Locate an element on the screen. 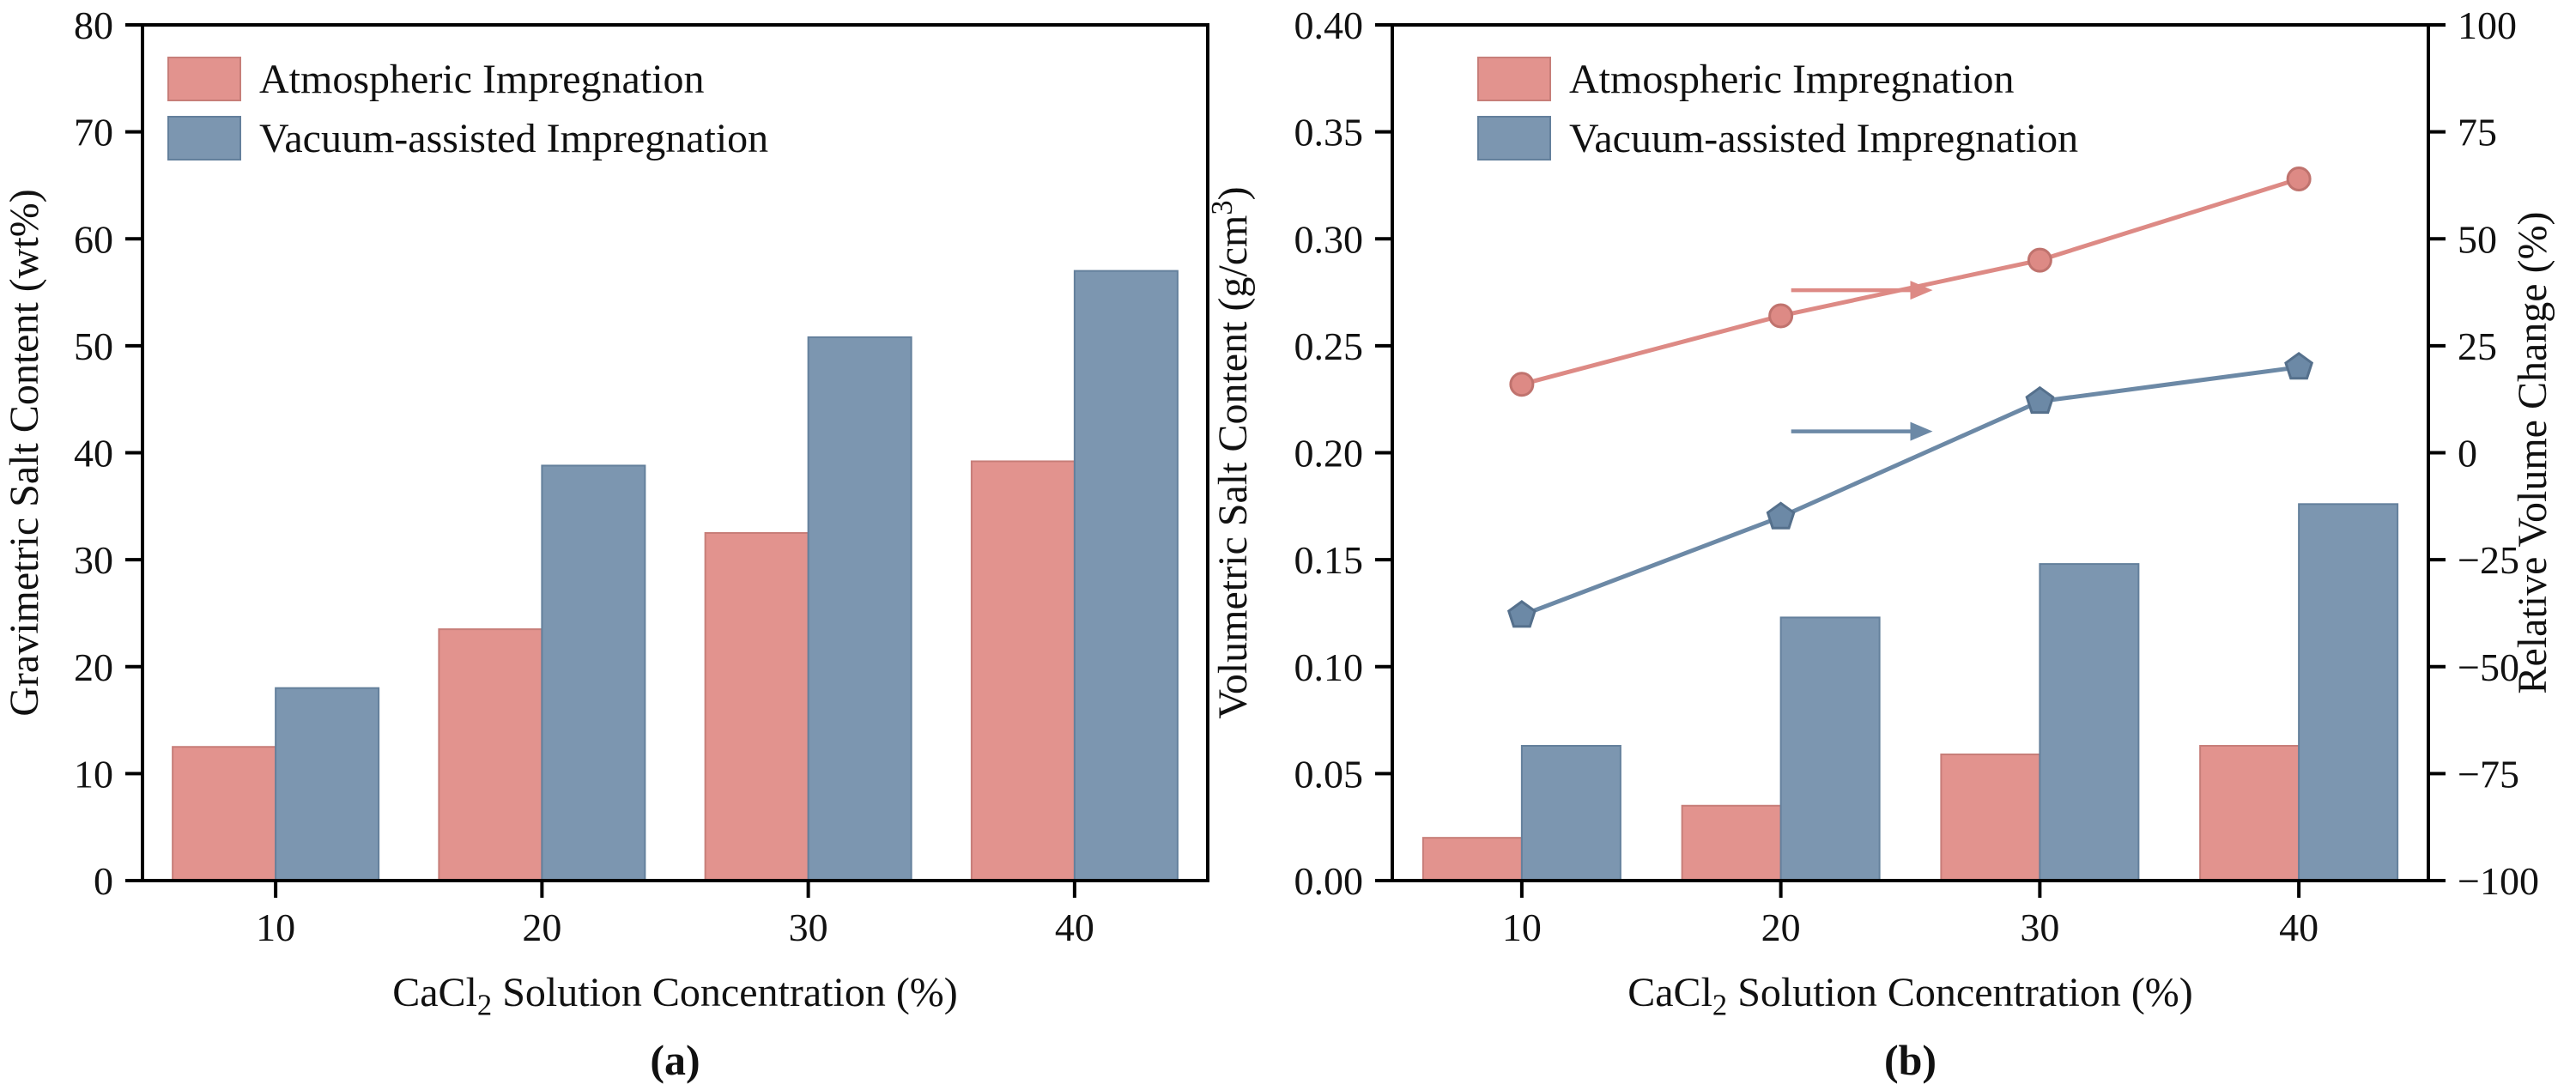  y-tick-label: 70 is located at coordinates (93, 132).